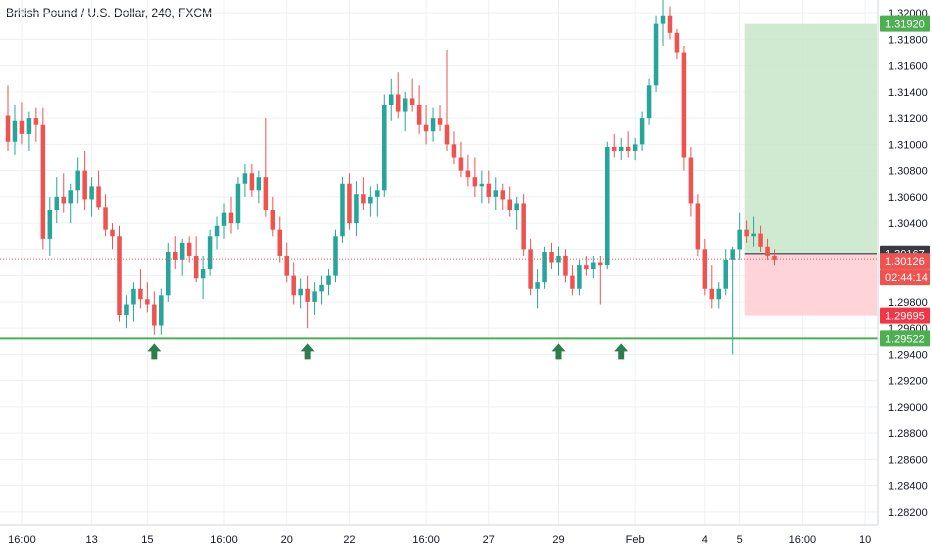 Image resolution: width=932 pixels, height=550 pixels. I want to click on current-price-badge, so click(905, 261).